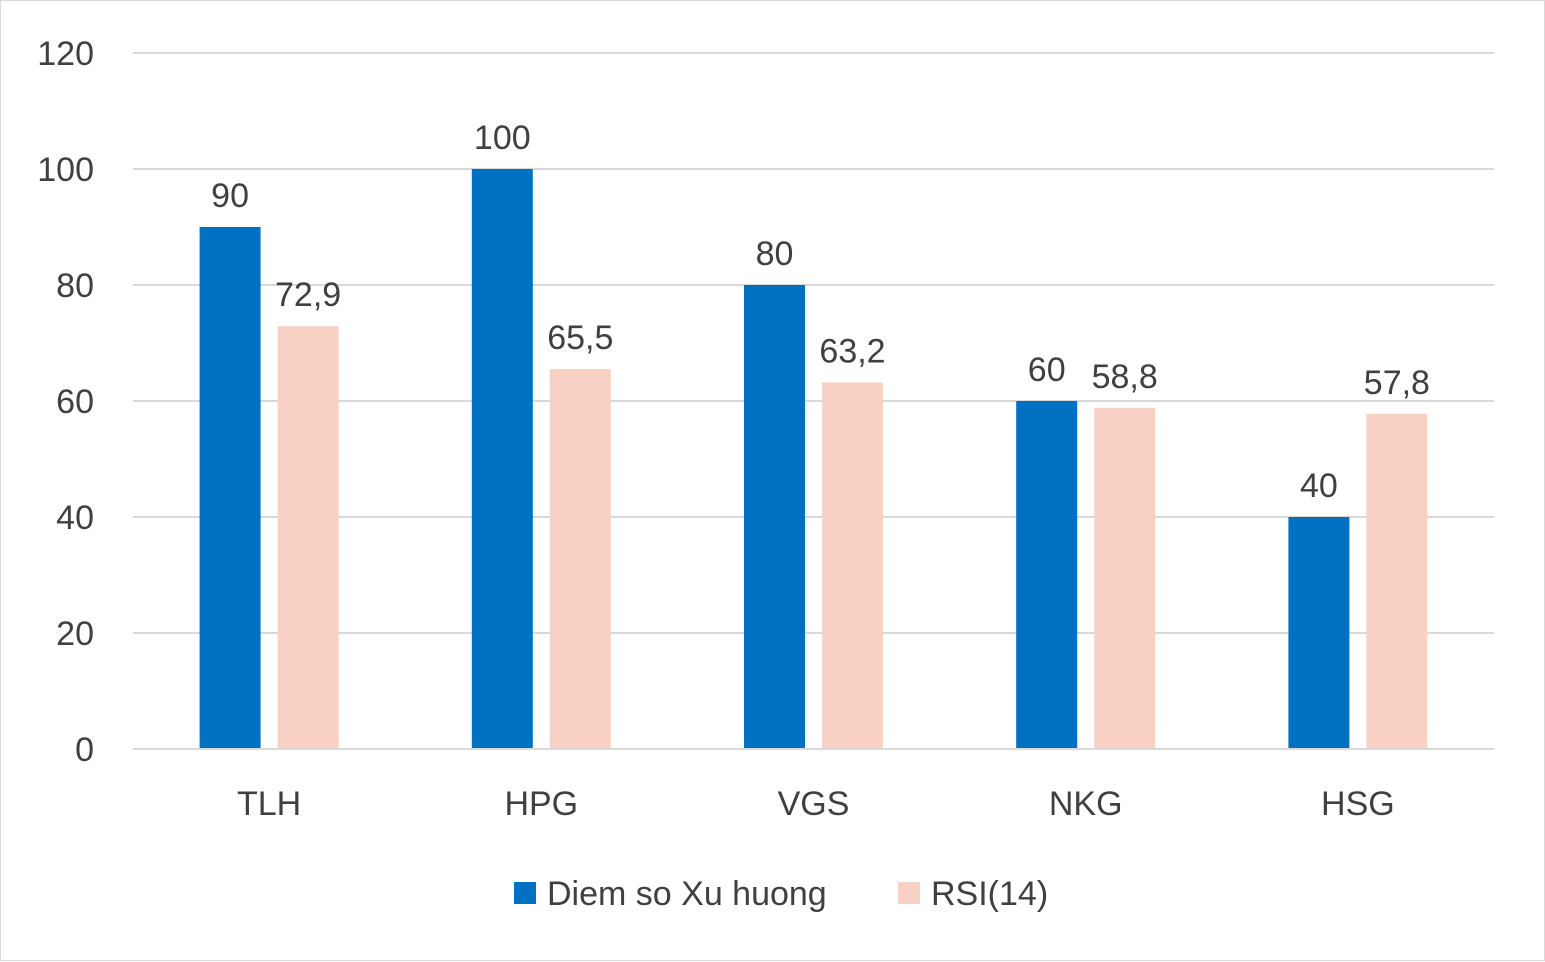  Describe the element at coordinates (580, 338) in the screenshot. I see `data-label-hpg-series-2: 65,5` at that location.